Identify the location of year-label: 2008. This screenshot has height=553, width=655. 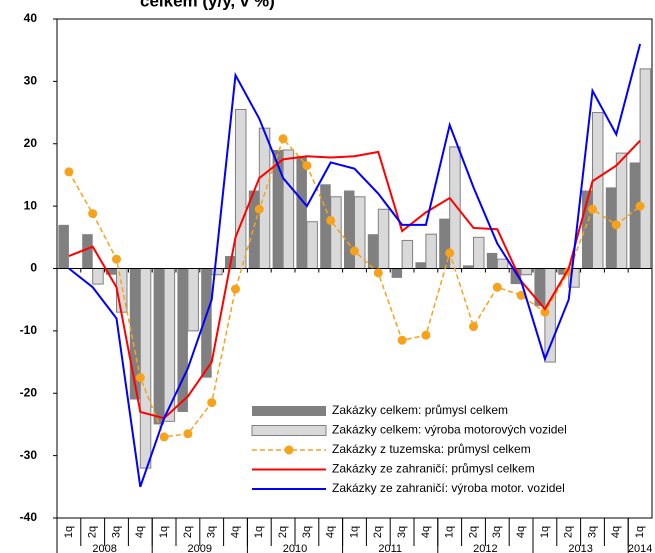
(104, 548).